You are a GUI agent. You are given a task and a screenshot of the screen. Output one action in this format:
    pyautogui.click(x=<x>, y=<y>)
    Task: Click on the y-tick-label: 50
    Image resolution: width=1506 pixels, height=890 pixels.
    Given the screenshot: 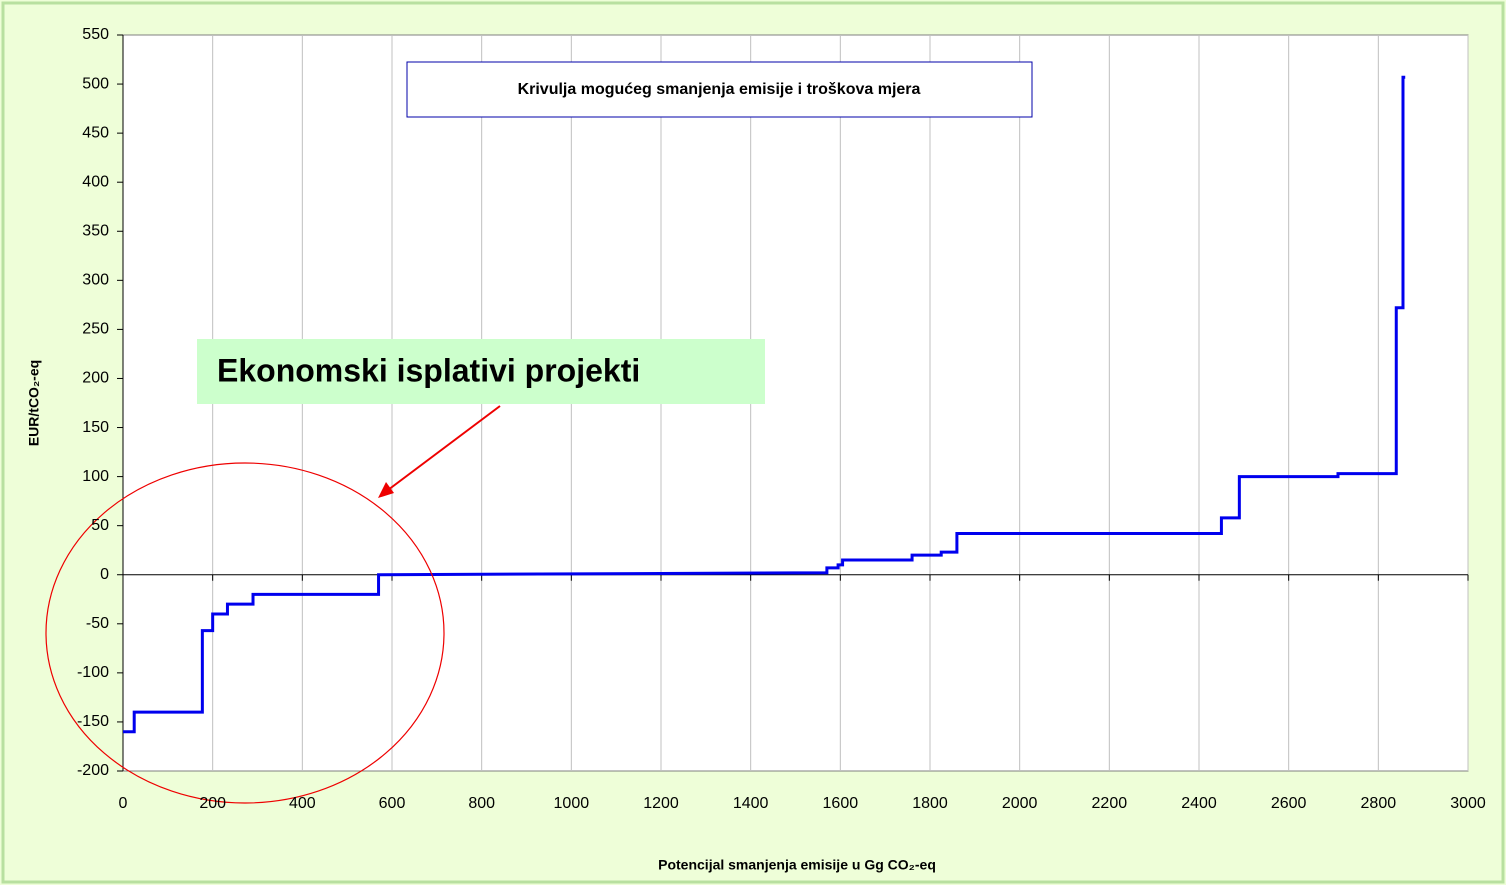 What is the action you would take?
    pyautogui.click(x=100, y=525)
    